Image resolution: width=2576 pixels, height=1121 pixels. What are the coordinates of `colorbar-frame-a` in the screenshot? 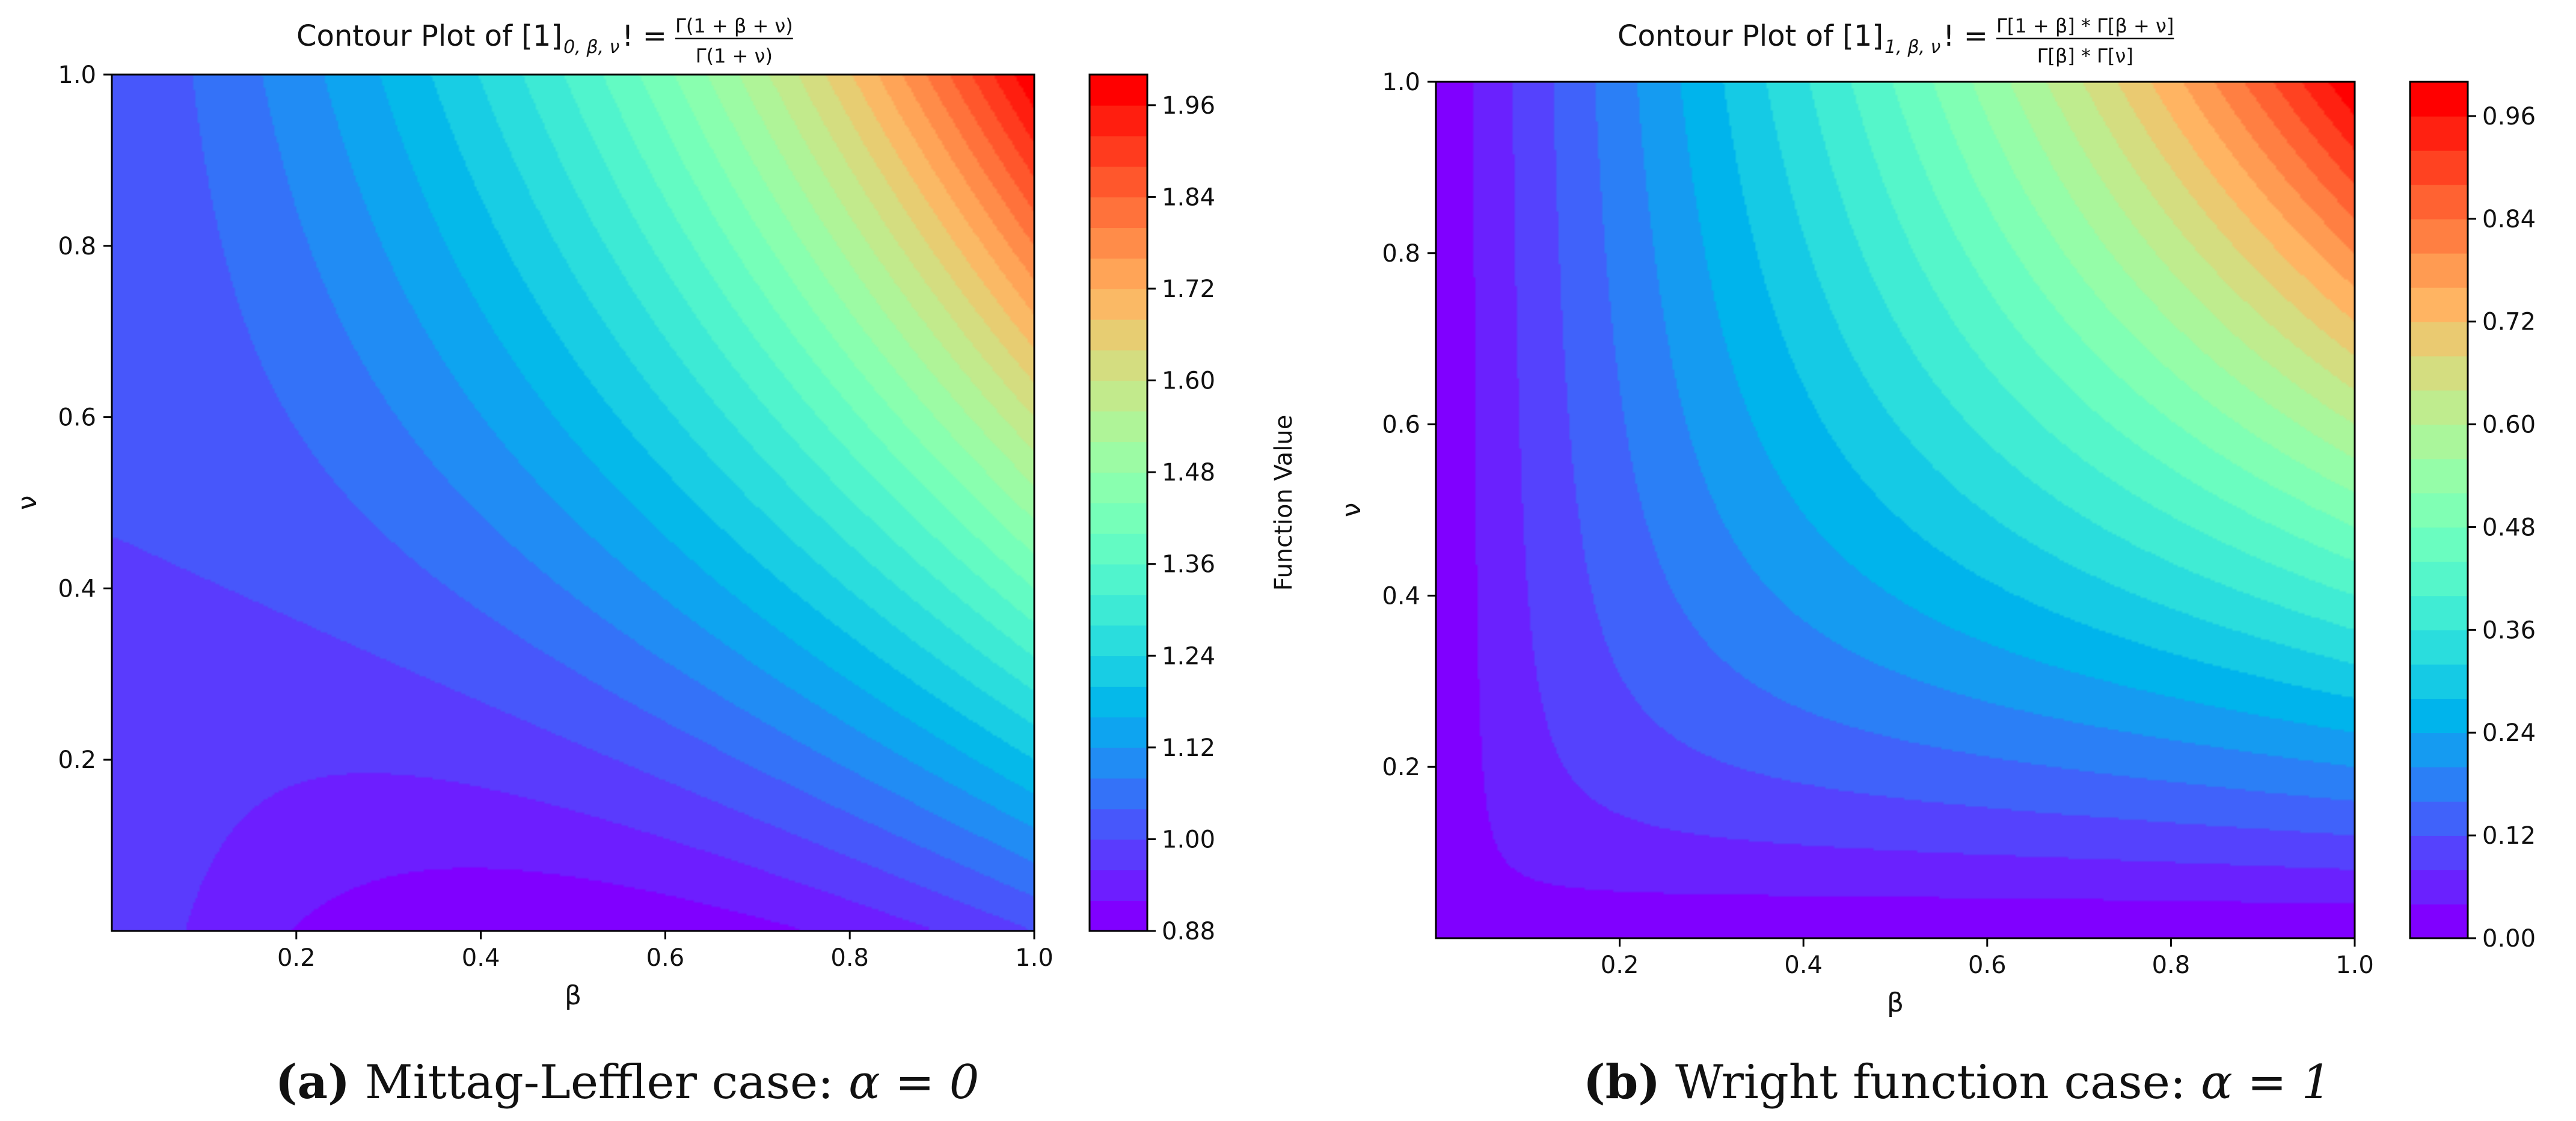 It's located at (1118, 502).